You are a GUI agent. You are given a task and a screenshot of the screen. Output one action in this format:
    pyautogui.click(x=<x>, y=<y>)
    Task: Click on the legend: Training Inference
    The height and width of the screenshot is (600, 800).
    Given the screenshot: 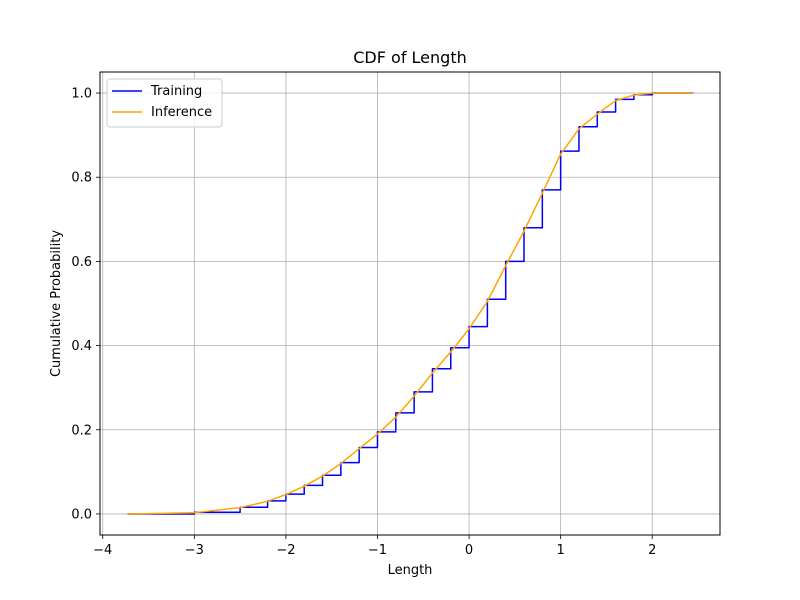 What is the action you would take?
    pyautogui.click(x=164, y=103)
    